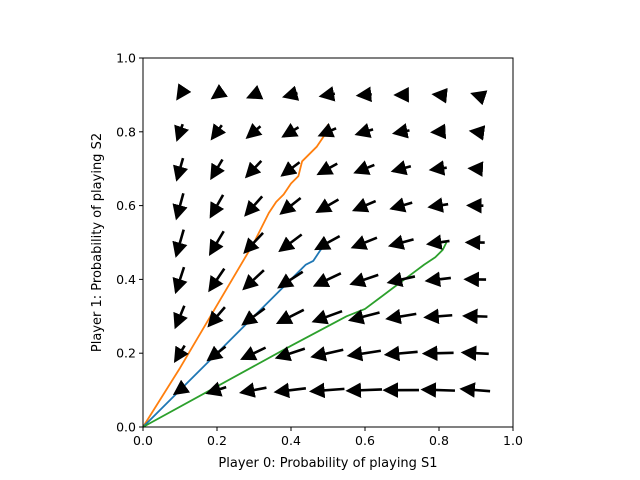  What do you see at coordinates (217, 440) in the screenshot?
I see `x-tick-label: 0.2` at bounding box center [217, 440].